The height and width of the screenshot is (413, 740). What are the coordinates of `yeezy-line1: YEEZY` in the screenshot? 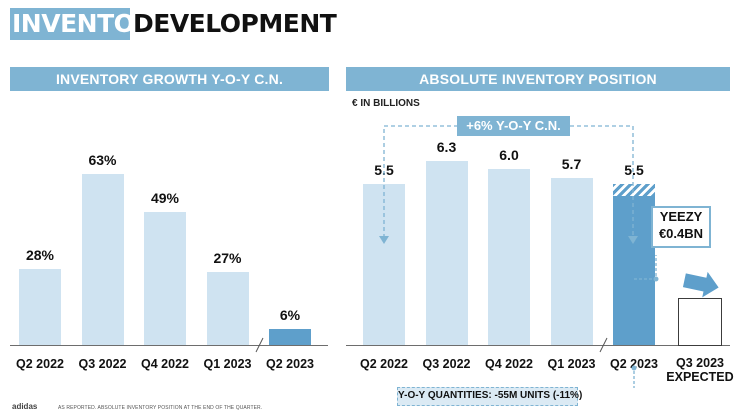 It's located at (681, 216).